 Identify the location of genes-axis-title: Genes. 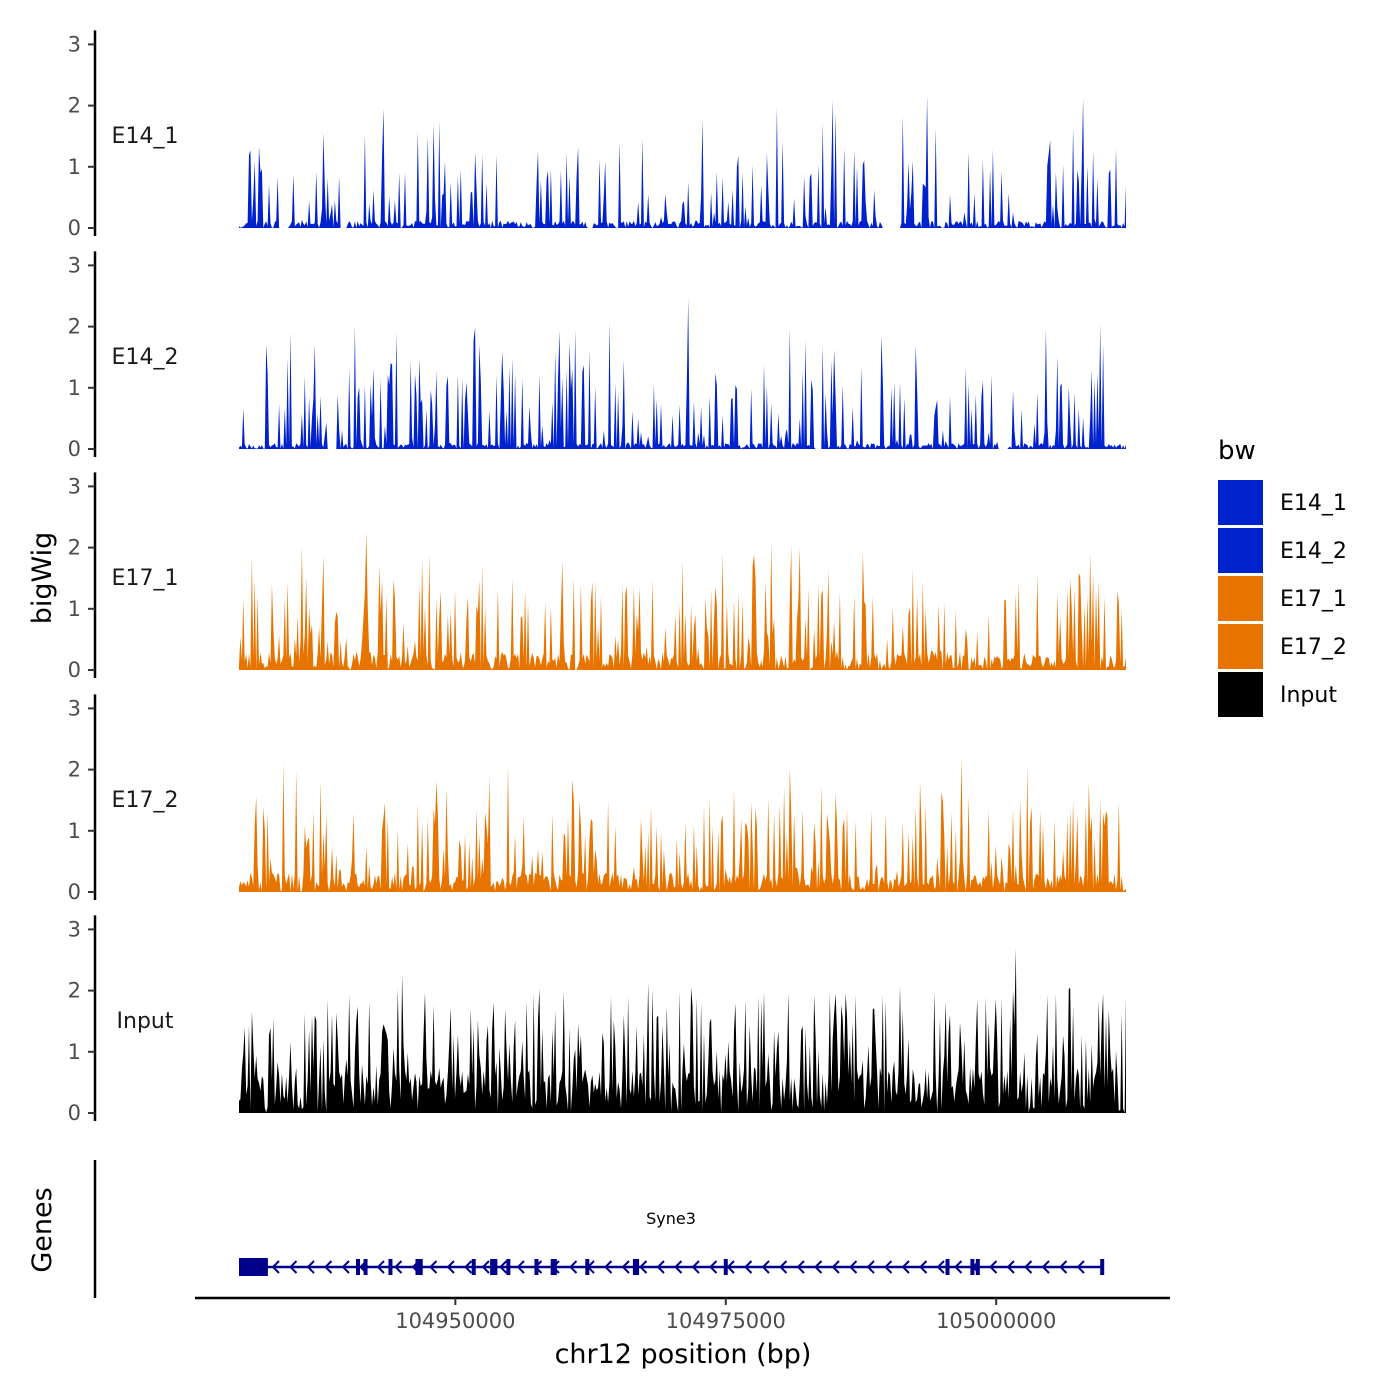
(42, 1229).